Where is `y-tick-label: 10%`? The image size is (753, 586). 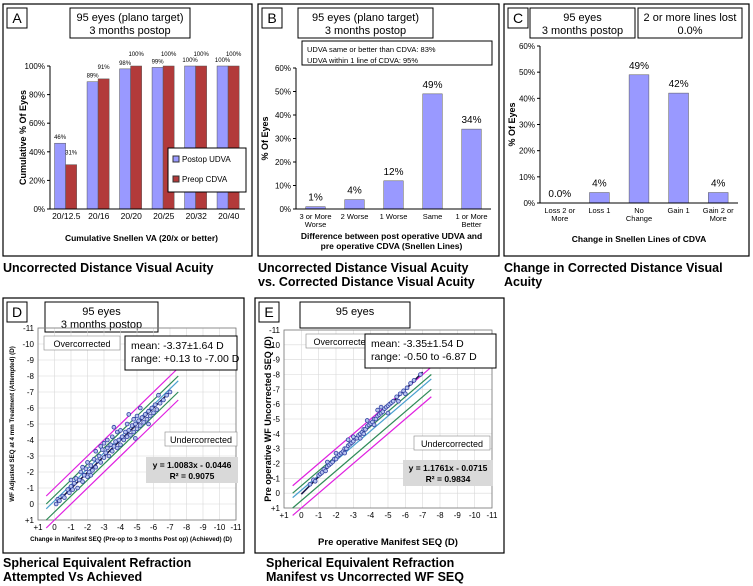 y-tick-label: 10% is located at coordinates (283, 186).